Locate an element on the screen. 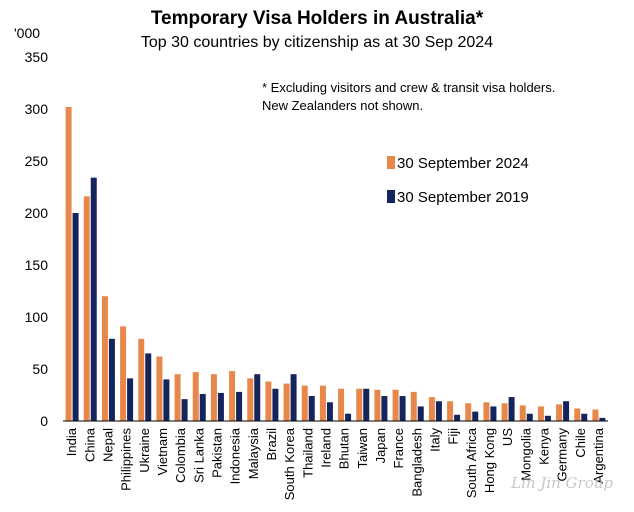  bar-2019-sri-lanka is located at coordinates (202, 407).